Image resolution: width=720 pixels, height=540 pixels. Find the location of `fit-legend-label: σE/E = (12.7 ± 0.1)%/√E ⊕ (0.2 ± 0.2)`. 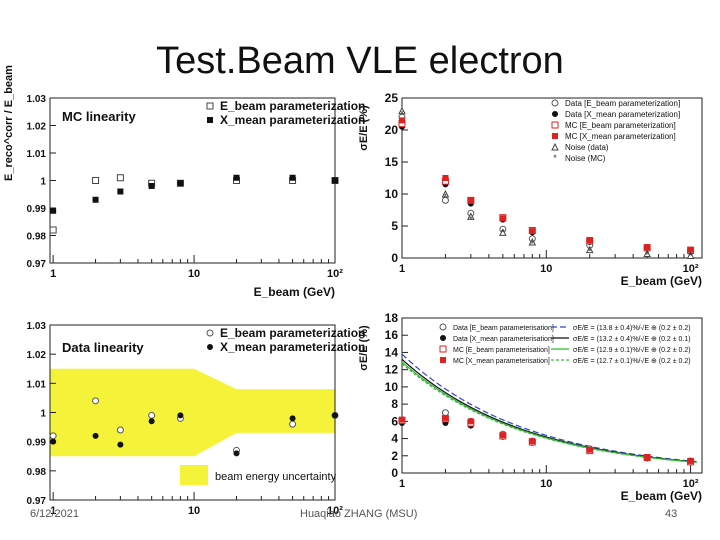

fit-legend-label: σE/E = (12.7 ± 0.1)%/√E ⊕ (0.2 ± 0.2) is located at coordinates (632, 361).